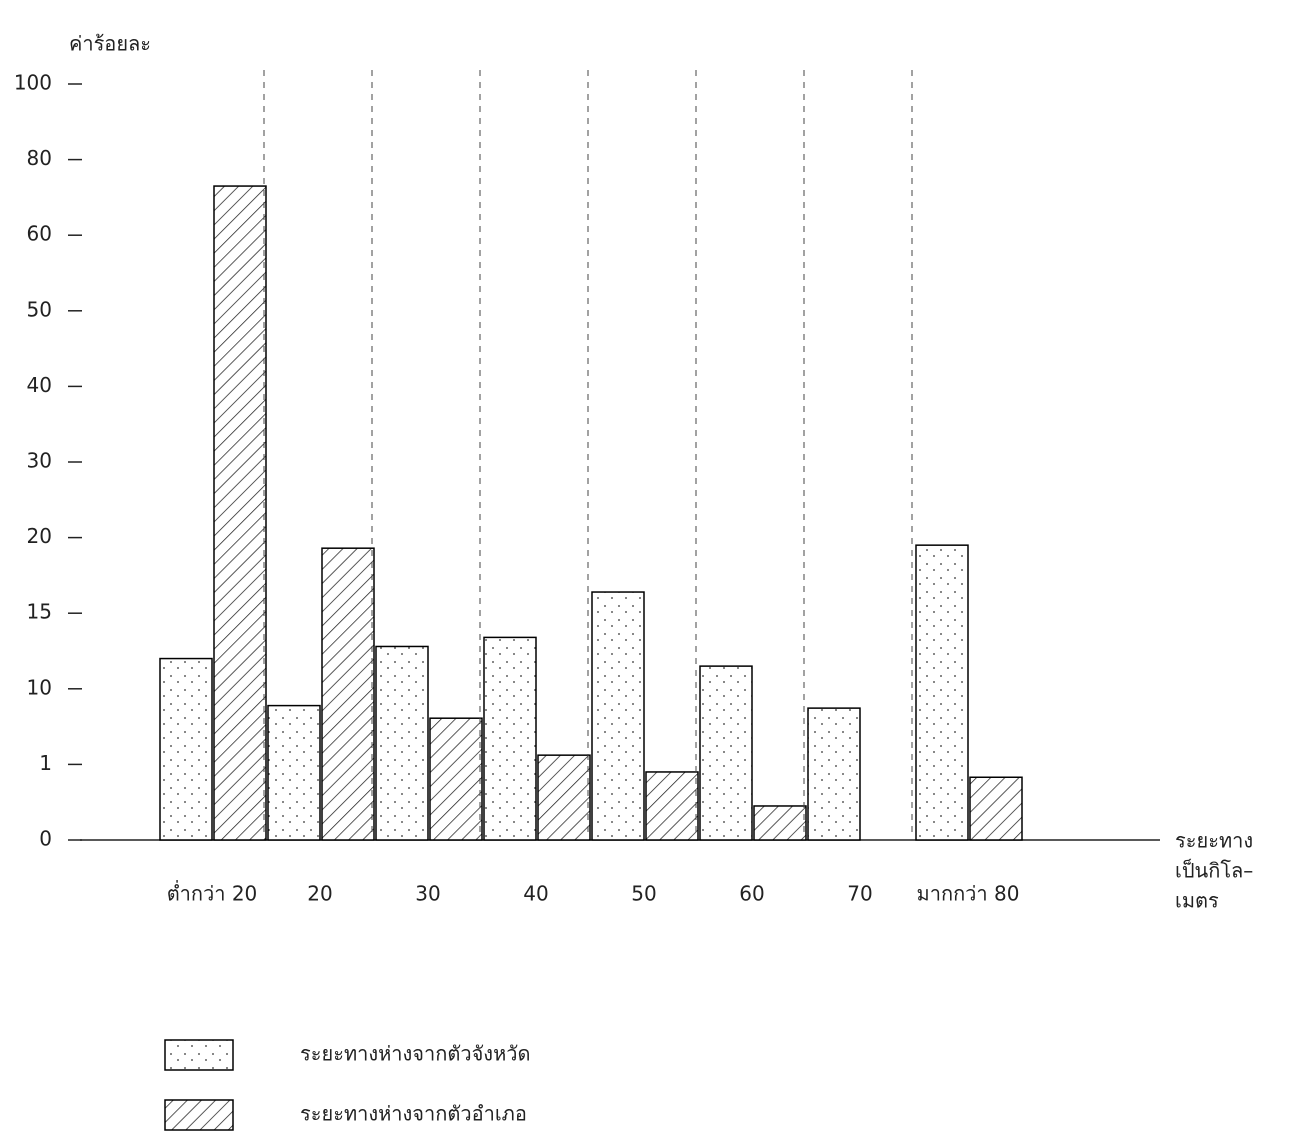 The image size is (1315, 1138). Describe the element at coordinates (39, 385) in the screenshot. I see `y-tick-label: 40` at that location.